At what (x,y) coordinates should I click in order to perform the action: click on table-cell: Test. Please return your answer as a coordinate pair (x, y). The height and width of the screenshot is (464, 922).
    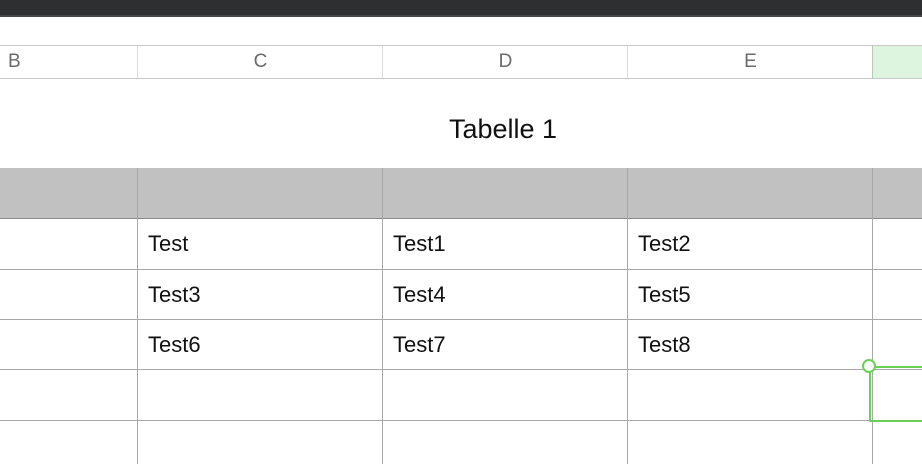
    Looking at the image, I should click on (168, 243).